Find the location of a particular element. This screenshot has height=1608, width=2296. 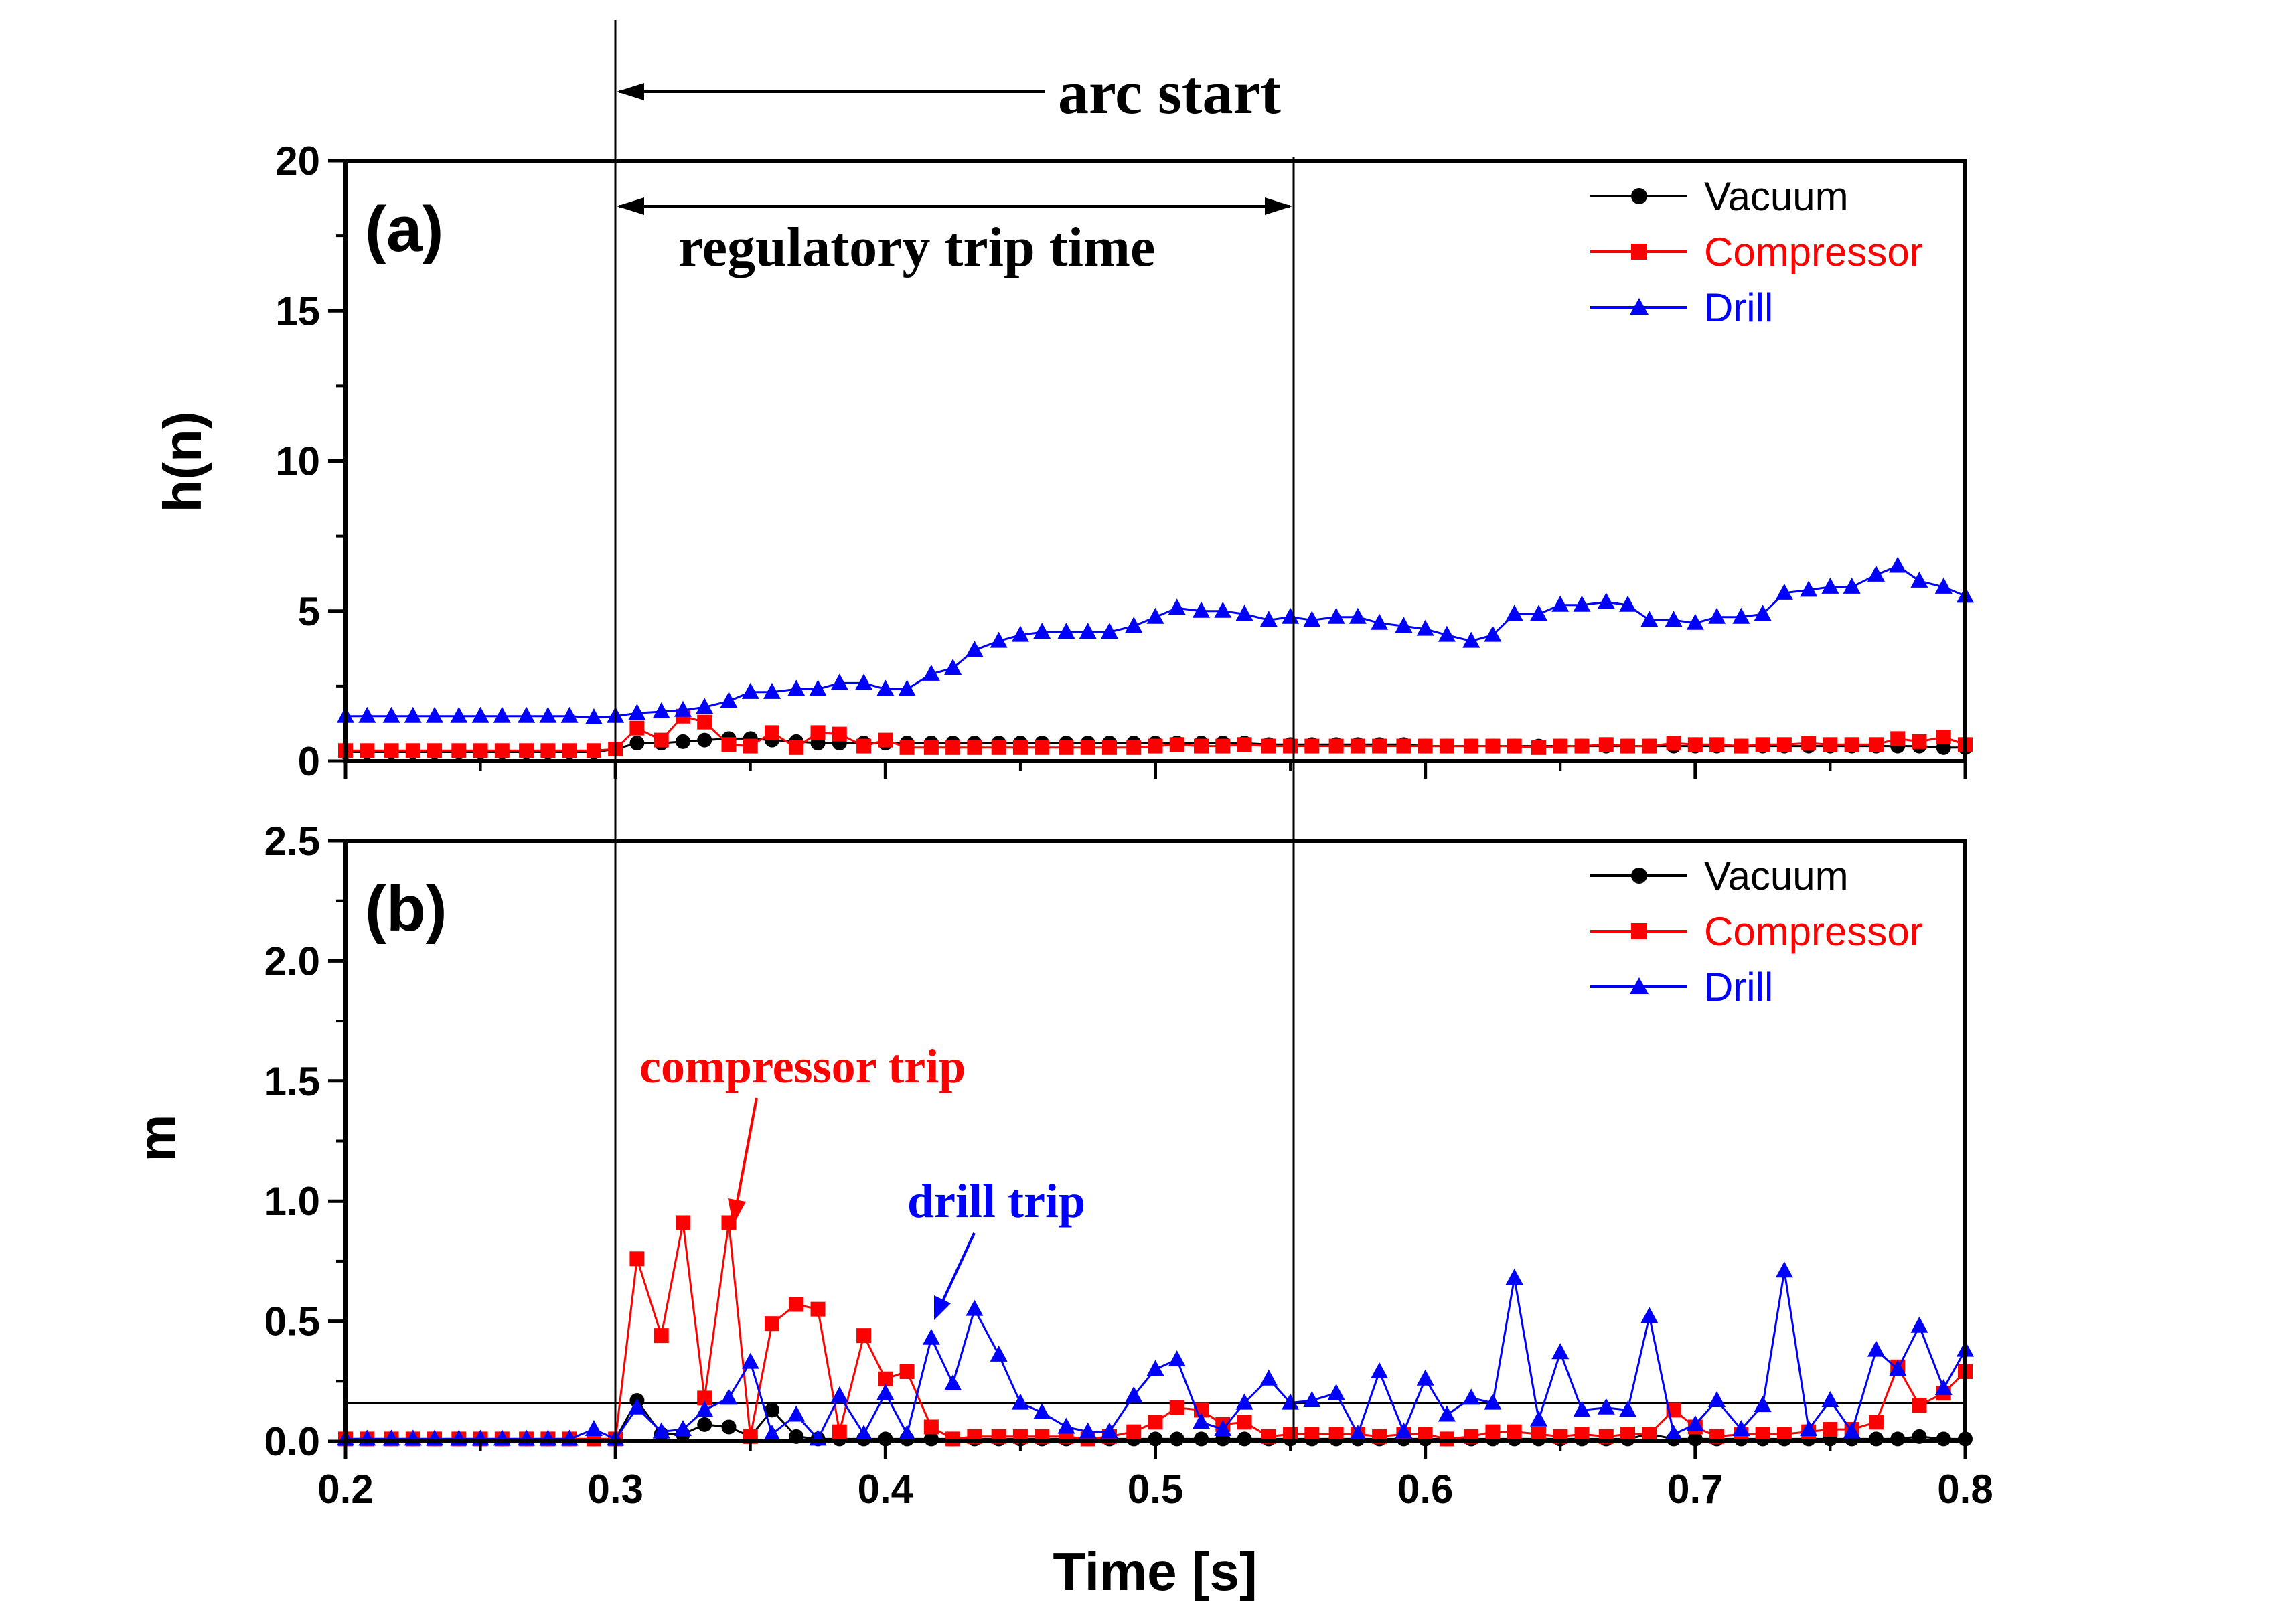

arc-start-arrow-head is located at coordinates (630, 91).